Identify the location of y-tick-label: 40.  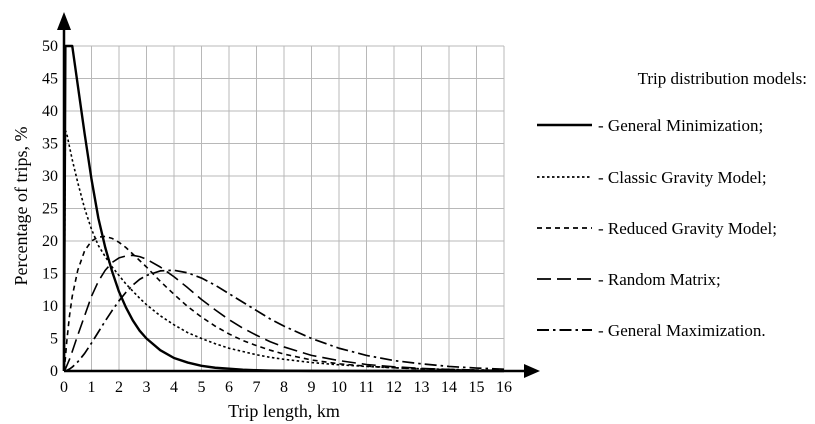
(50, 111).